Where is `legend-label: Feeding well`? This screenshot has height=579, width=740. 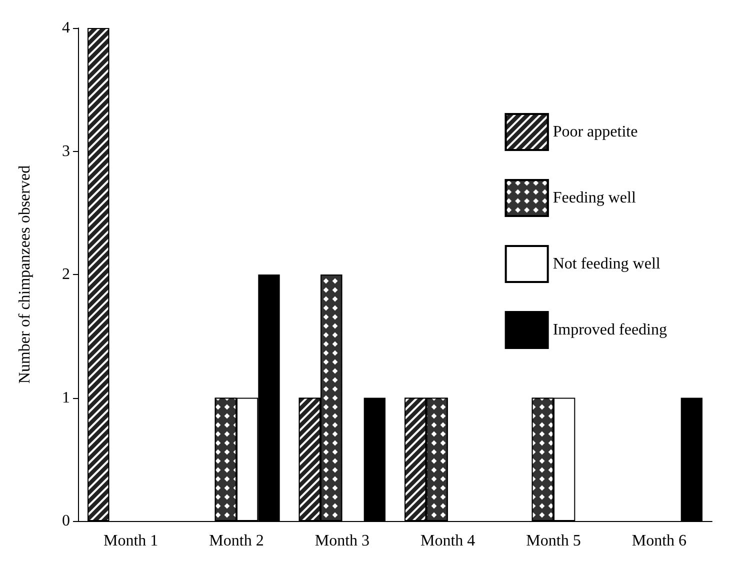
legend-label: Feeding well is located at coordinates (594, 198).